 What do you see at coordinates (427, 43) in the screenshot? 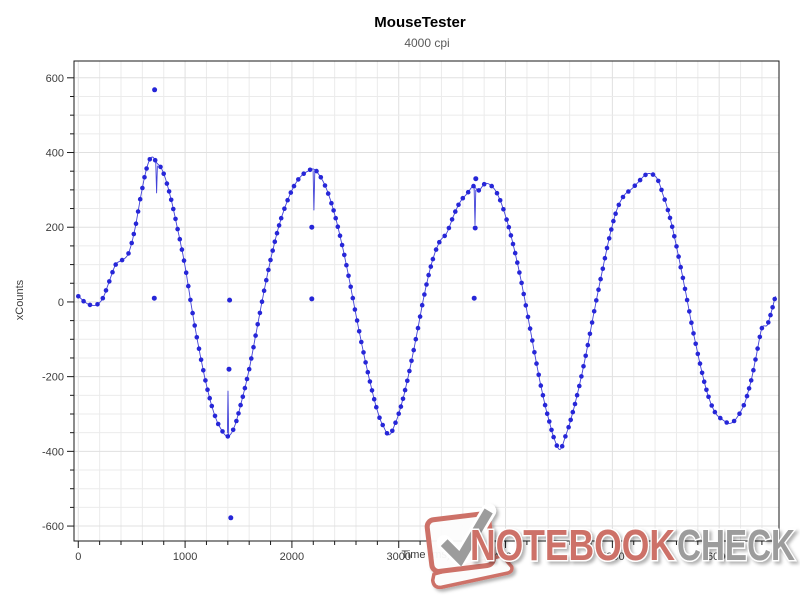
I see `chart-subtitle: 4000 cpi` at bounding box center [427, 43].